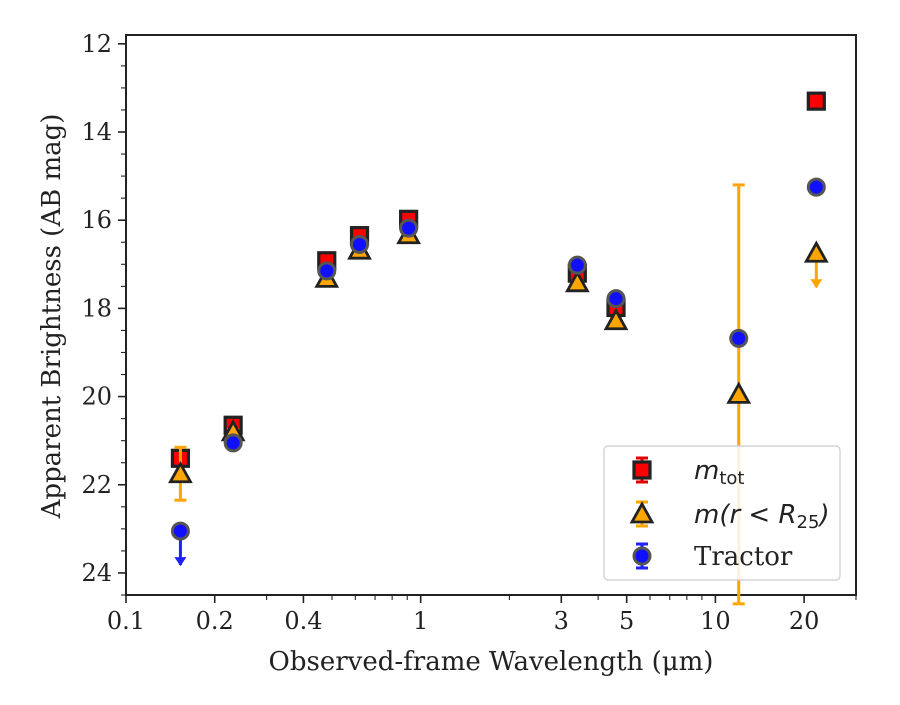 This screenshot has height=705, width=900. Describe the element at coordinates (561, 621) in the screenshot. I see `x-tick-label: 3` at that location.